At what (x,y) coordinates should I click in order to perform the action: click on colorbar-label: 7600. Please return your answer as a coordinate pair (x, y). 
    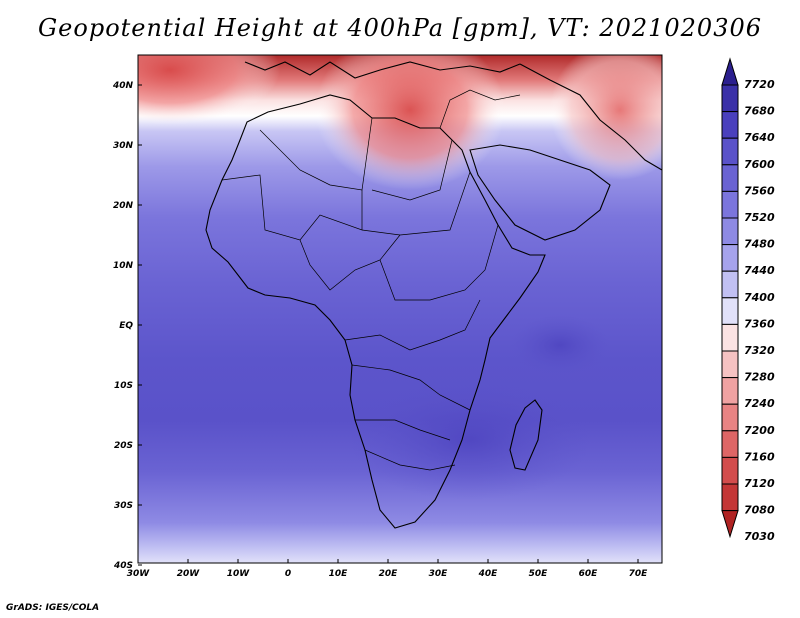
    Looking at the image, I should click on (759, 164).